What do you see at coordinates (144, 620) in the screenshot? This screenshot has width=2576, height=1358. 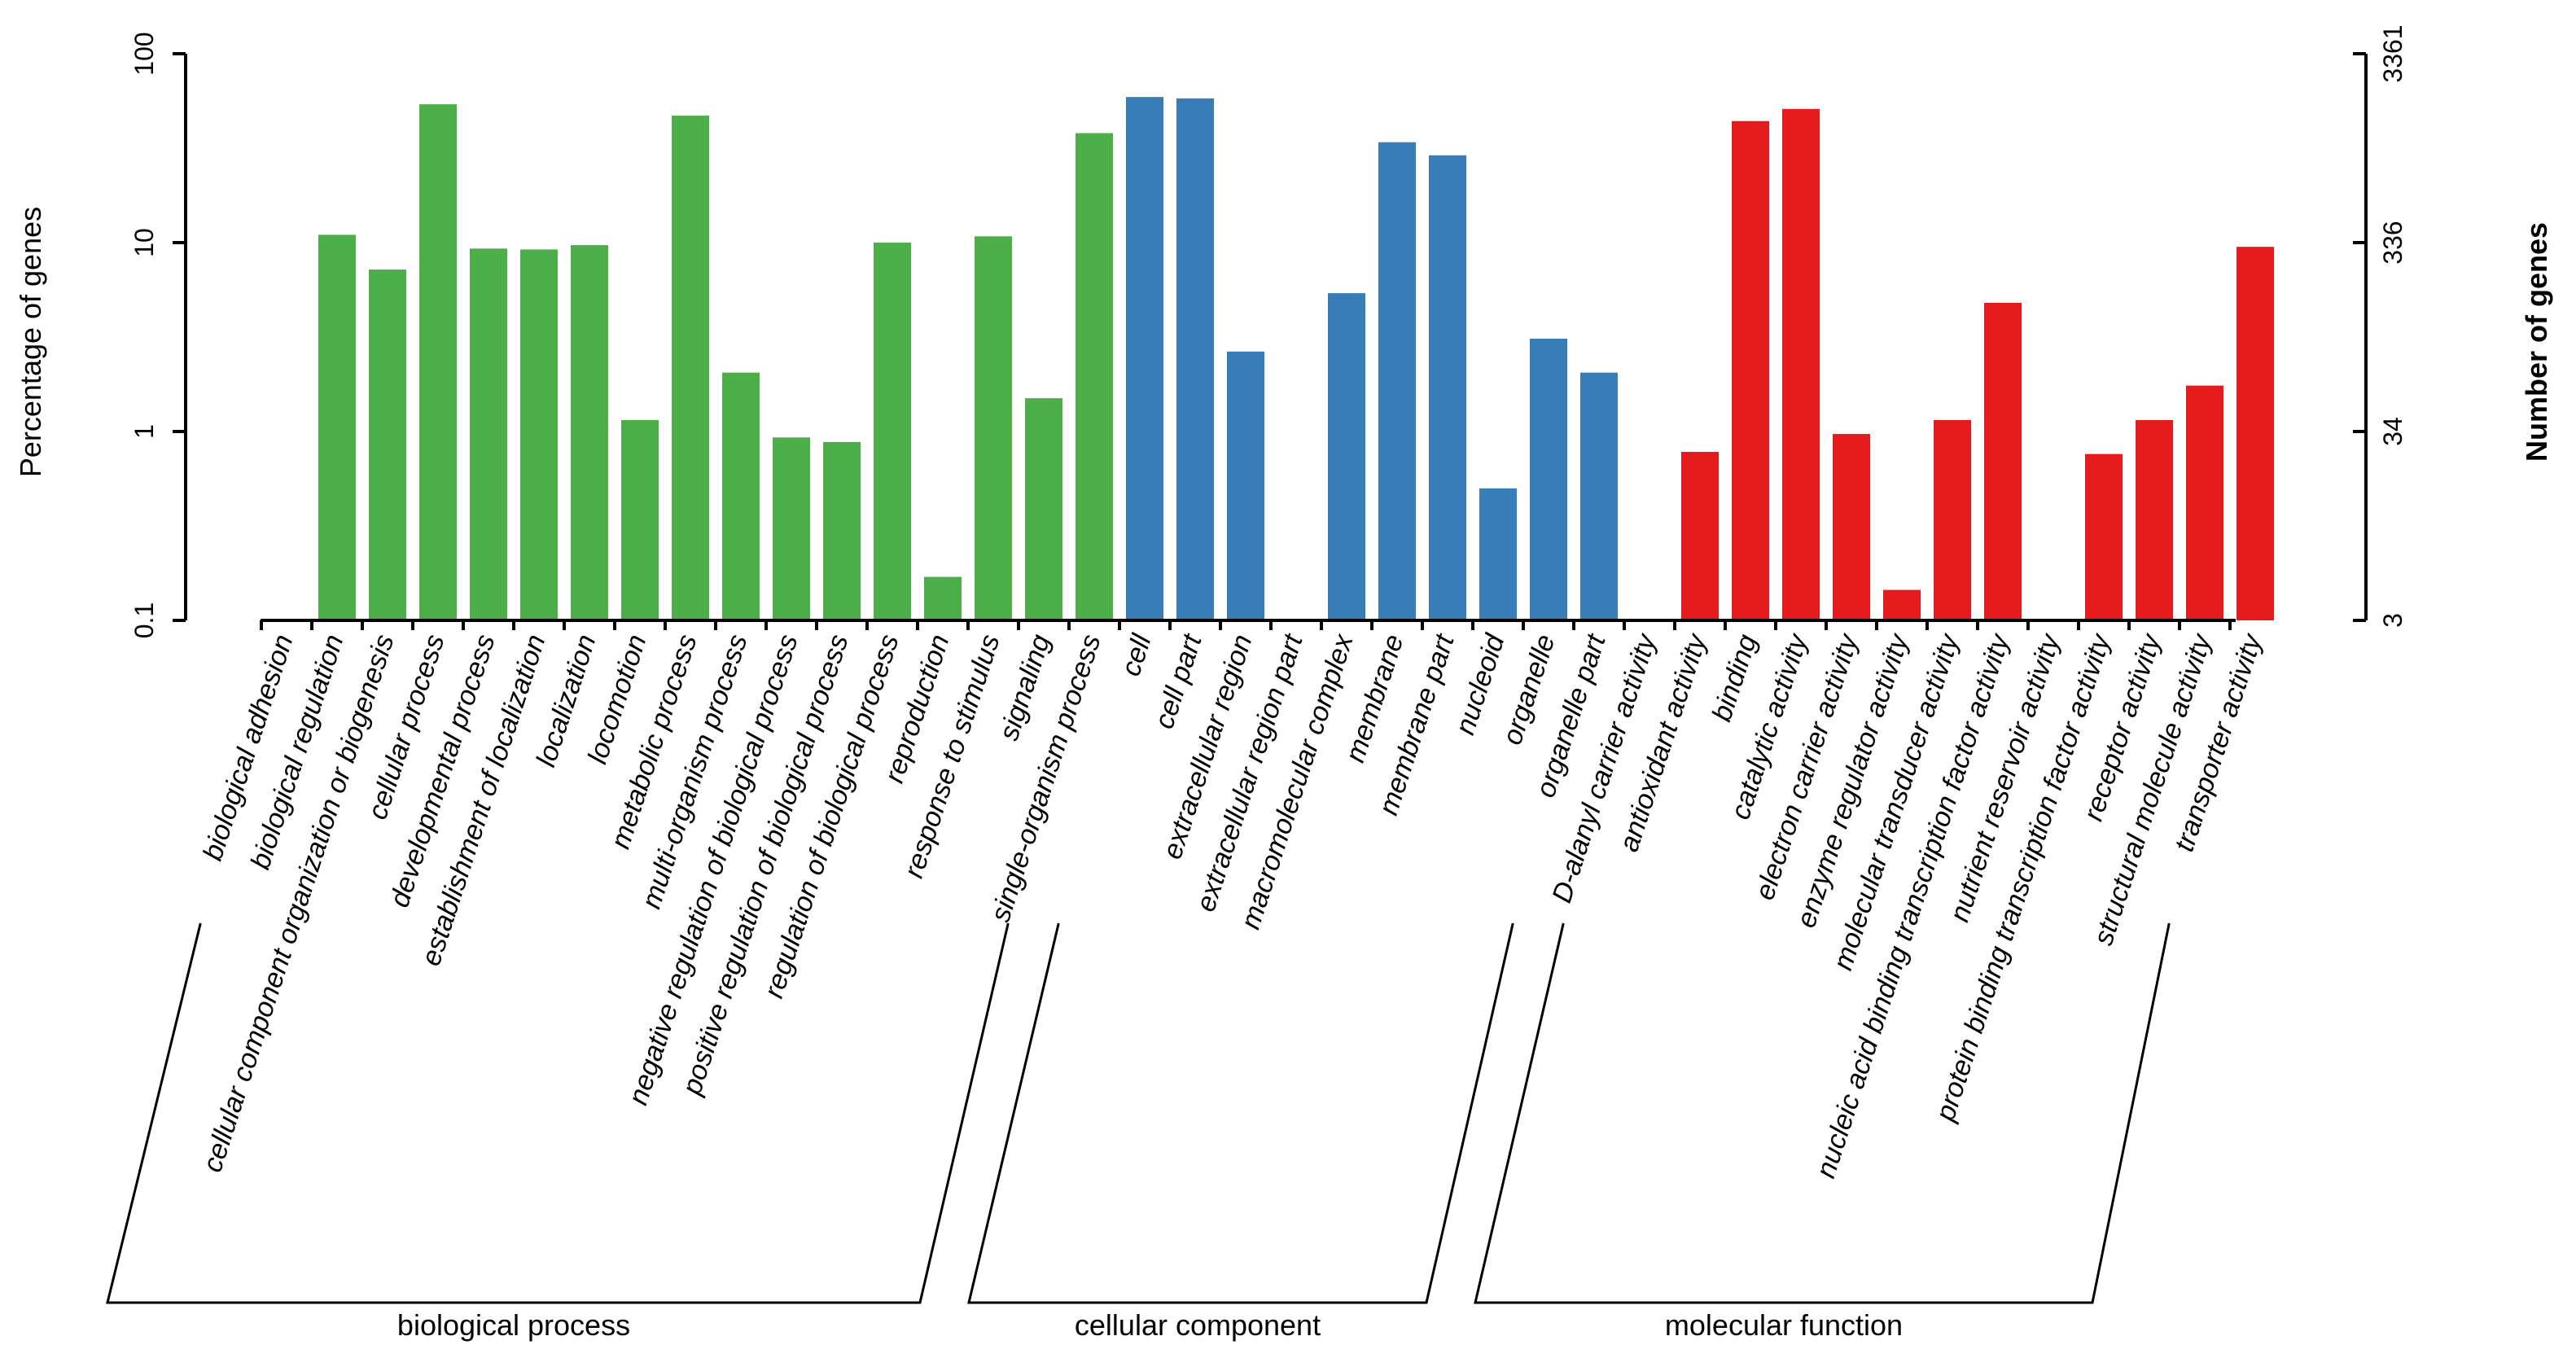 I see `left-tick-label: 0.1` at bounding box center [144, 620].